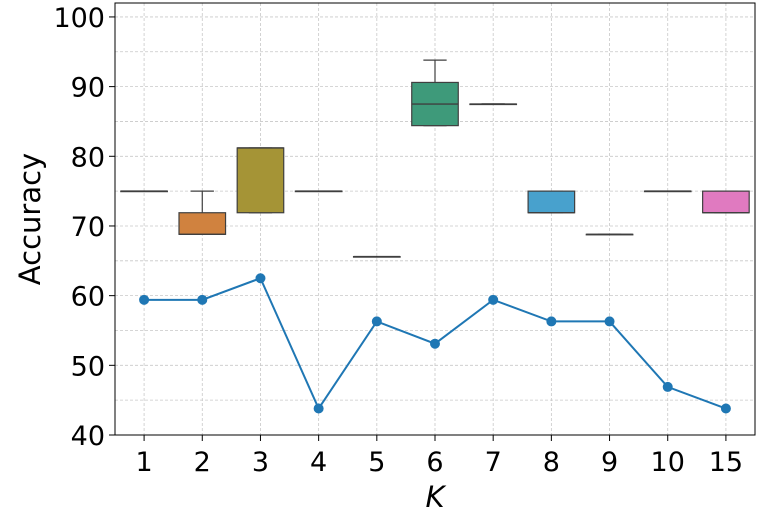 This screenshot has height=519, width=758. I want to click on y-tick-label: 40, so click(88, 436).